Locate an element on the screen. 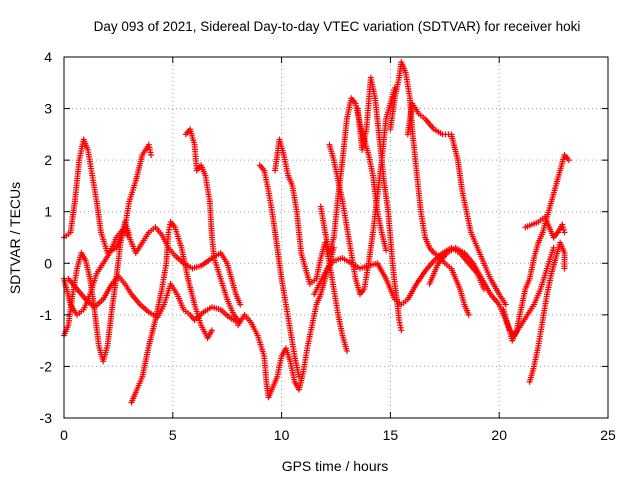 Image resolution: width=640 pixels, height=480 pixels. series-sat-c is located at coordinates (97, 292).